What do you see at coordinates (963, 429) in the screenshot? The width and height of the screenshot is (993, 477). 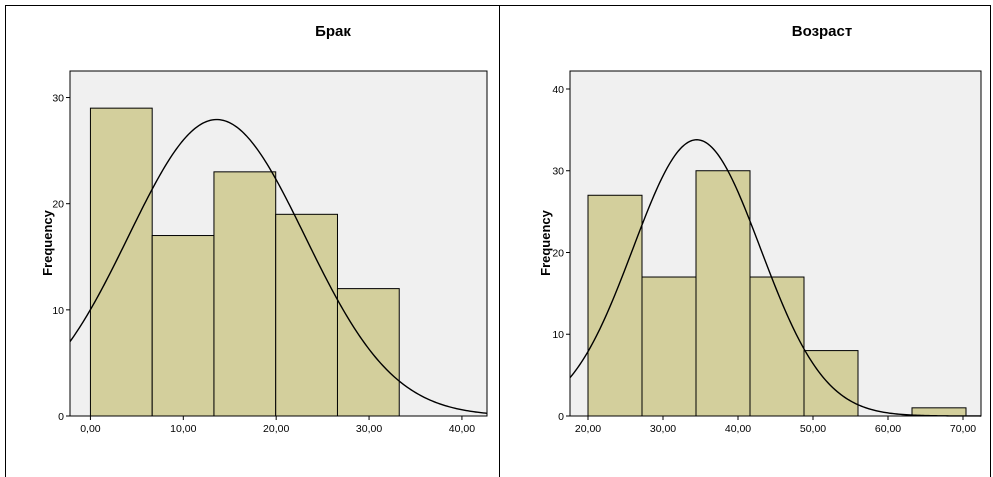 I see `x-tick-label: 70,00` at bounding box center [963, 429].